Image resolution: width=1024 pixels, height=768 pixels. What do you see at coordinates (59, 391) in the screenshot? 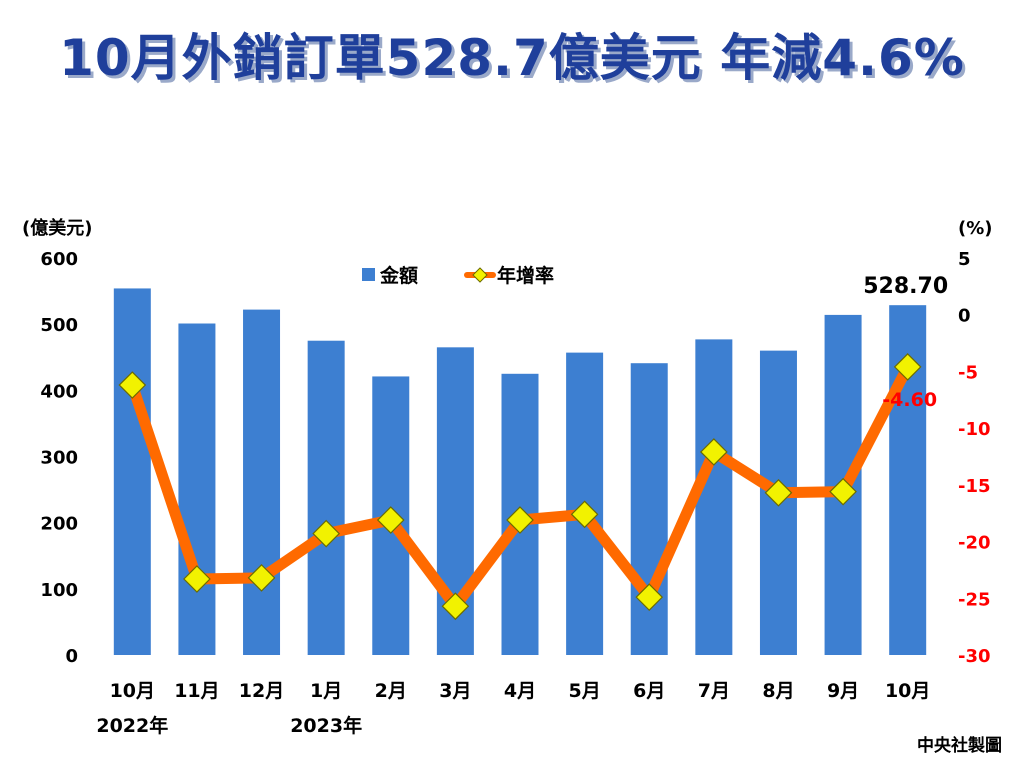
I see `left-tick-label: 400` at bounding box center [59, 391].